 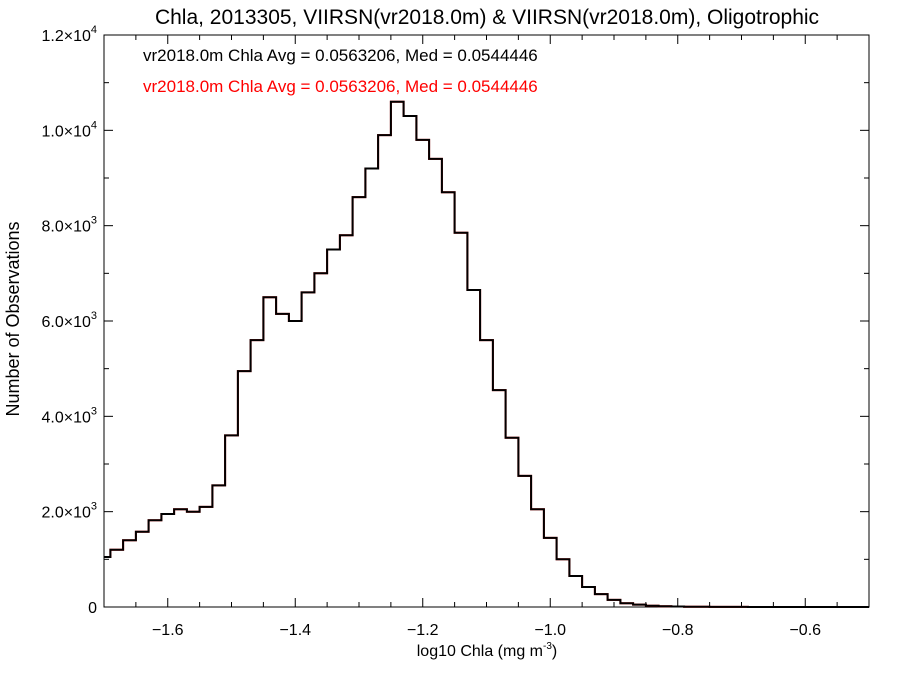 What do you see at coordinates (69, 34) in the screenshot?
I see `y-tick-label: 1.2×10⁴` at bounding box center [69, 34].